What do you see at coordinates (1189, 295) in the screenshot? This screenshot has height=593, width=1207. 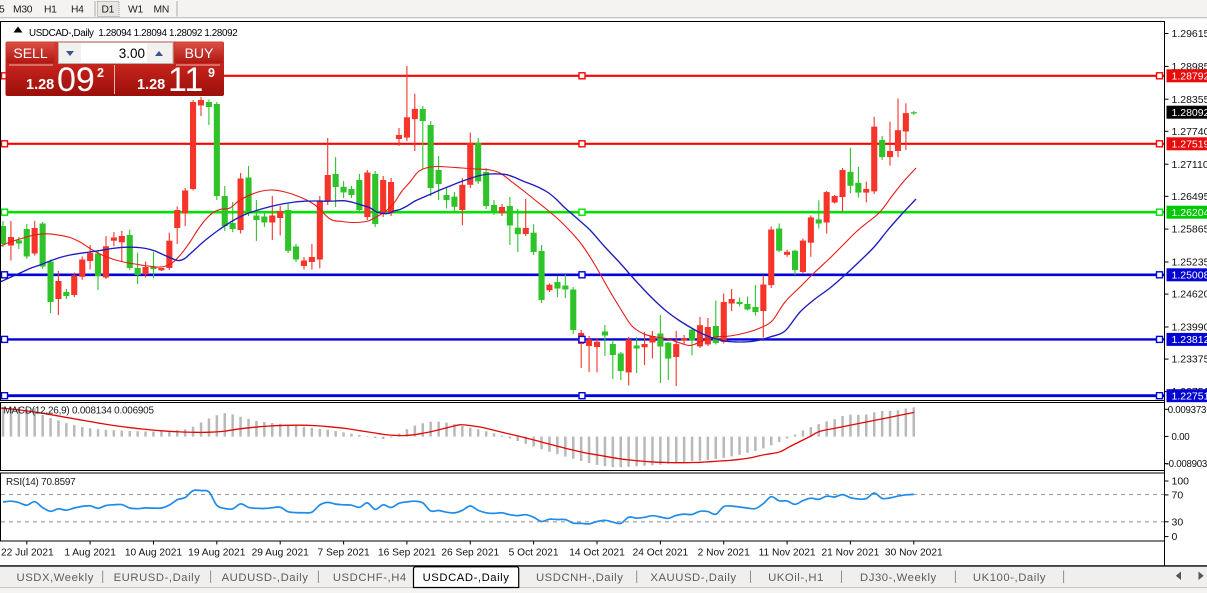 I see `svg-text: 1.24620` at bounding box center [1189, 295].